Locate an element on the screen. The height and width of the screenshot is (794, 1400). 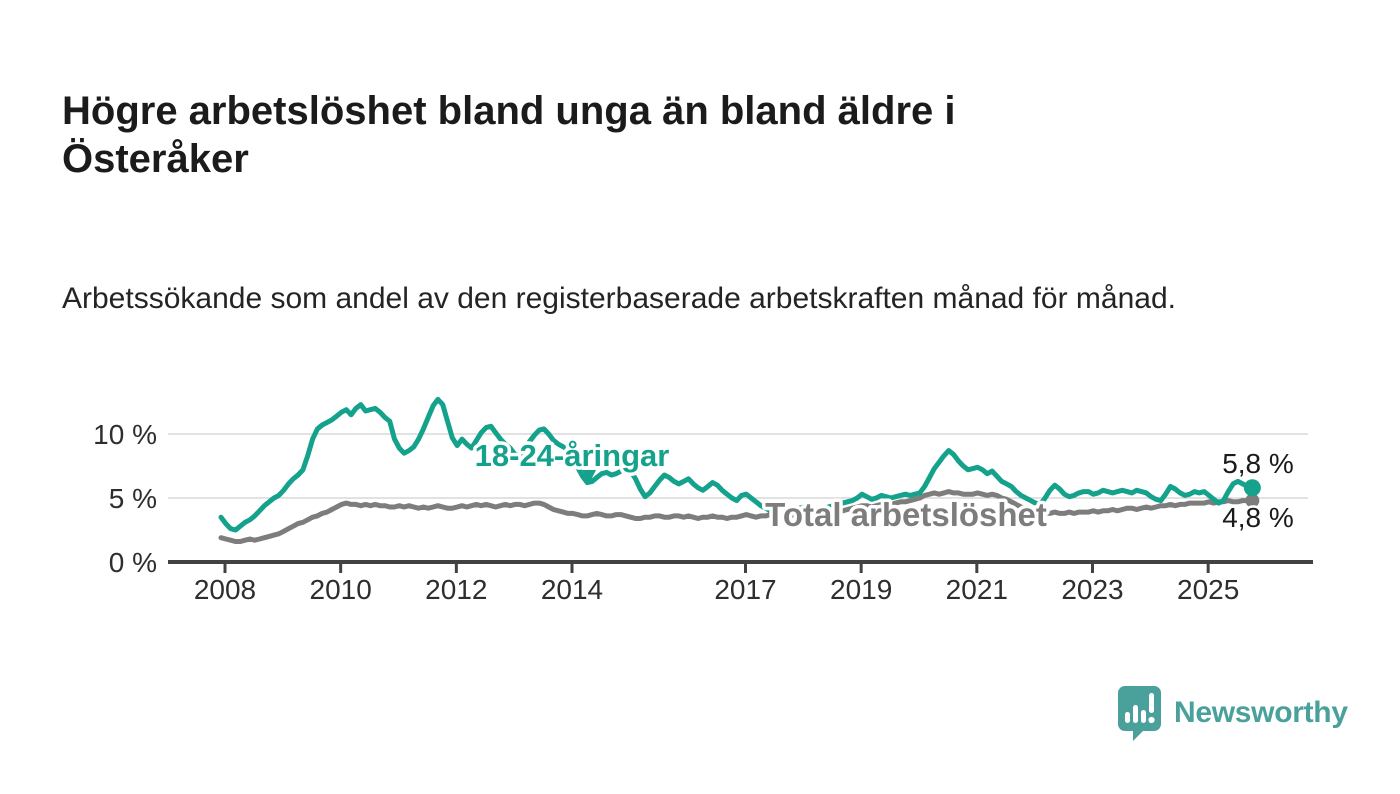
x-tick-label: 2019 is located at coordinates (861, 589).